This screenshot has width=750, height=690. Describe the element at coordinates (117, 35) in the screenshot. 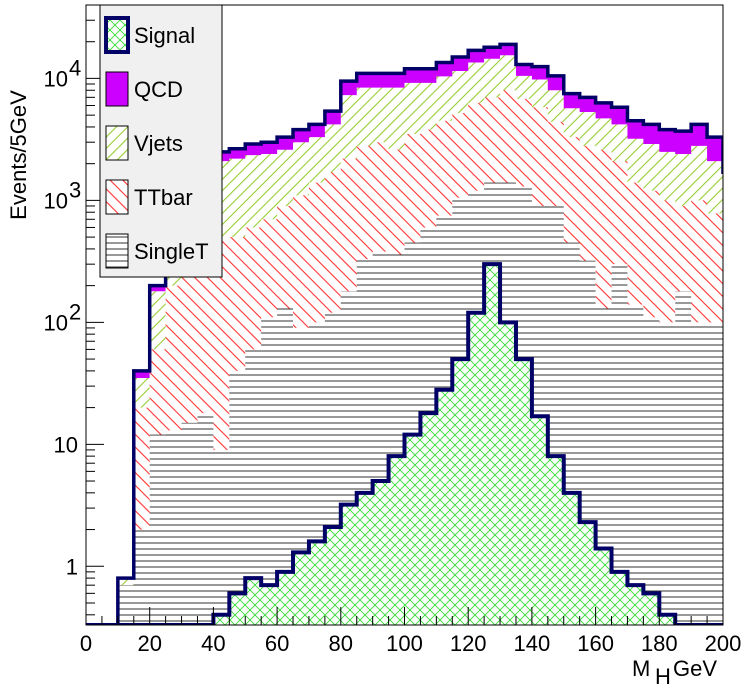

I see `legend-swatch-signal` at that location.